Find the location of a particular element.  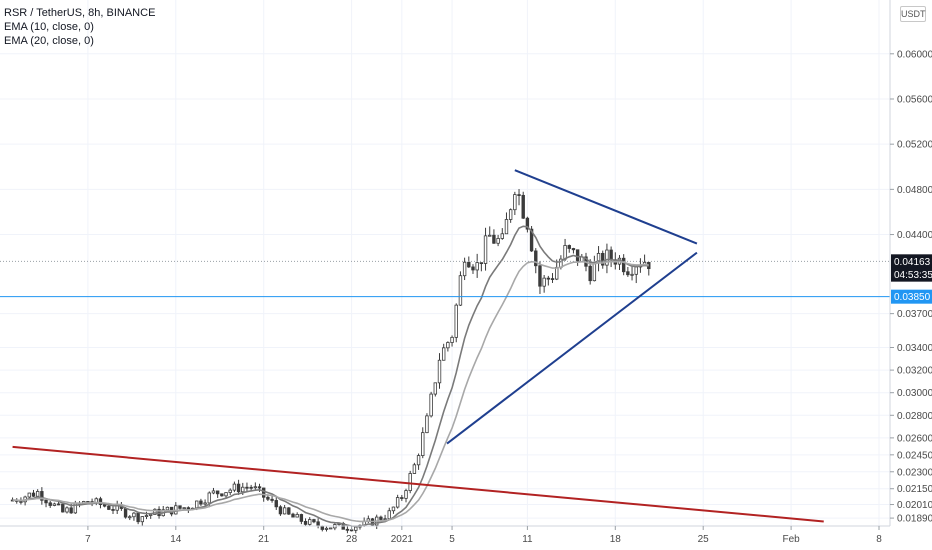

time-tick-label: 18 is located at coordinates (616, 539).